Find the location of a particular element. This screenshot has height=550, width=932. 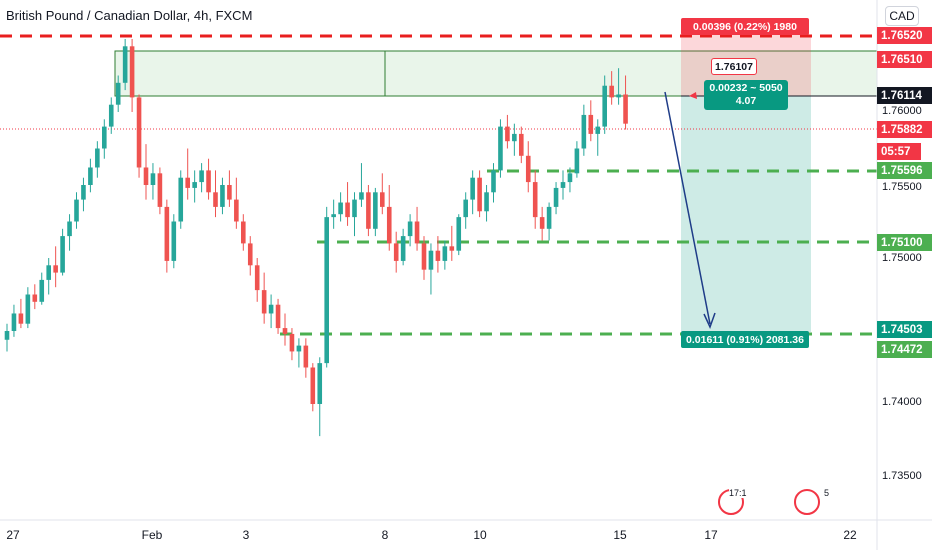

projection-arrow-line is located at coordinates (687, 208).